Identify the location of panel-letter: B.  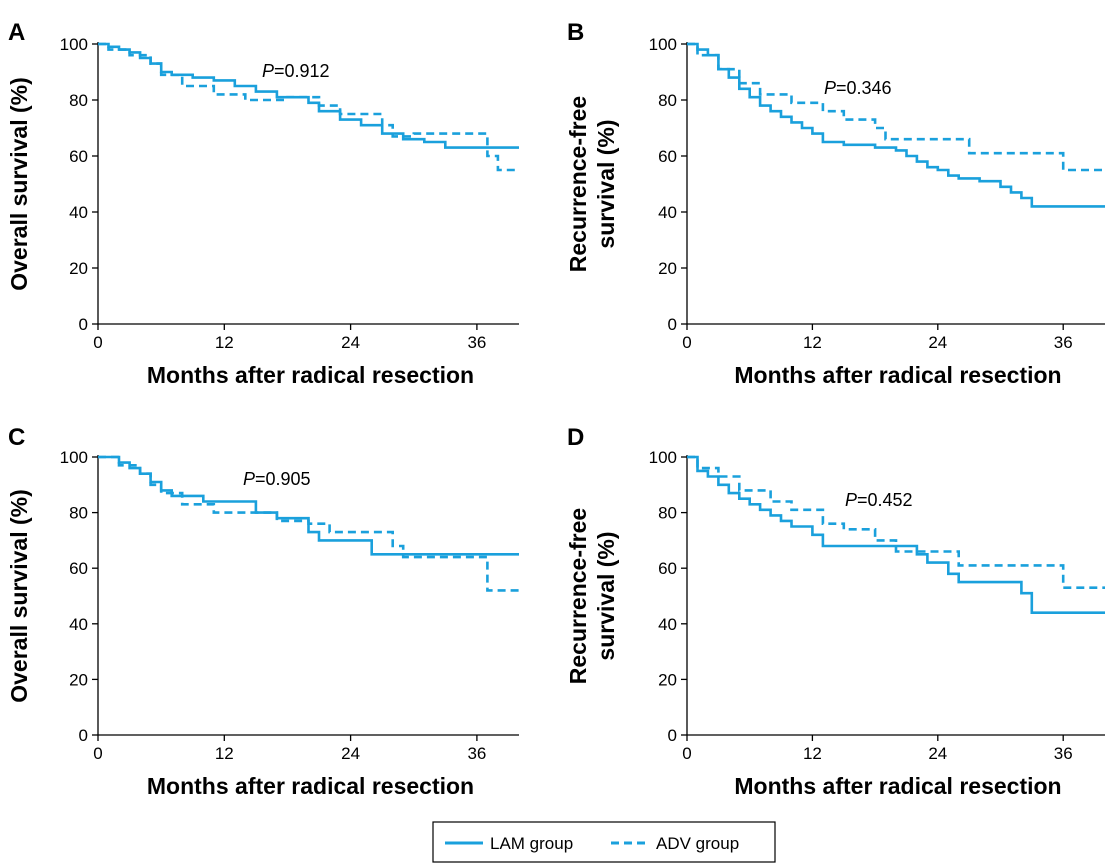
(575, 32).